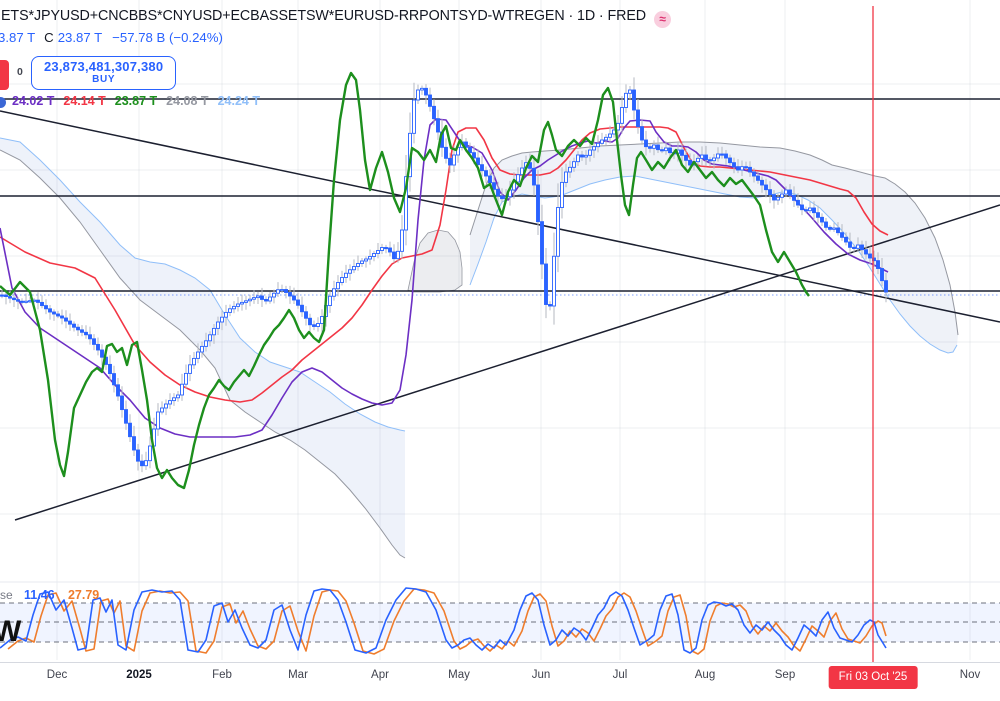 The height and width of the screenshot is (701, 1000). I want to click on ohlc-readout: 3.87 T C 23.87 T −57.78 B (−0.24%), so click(111, 37).